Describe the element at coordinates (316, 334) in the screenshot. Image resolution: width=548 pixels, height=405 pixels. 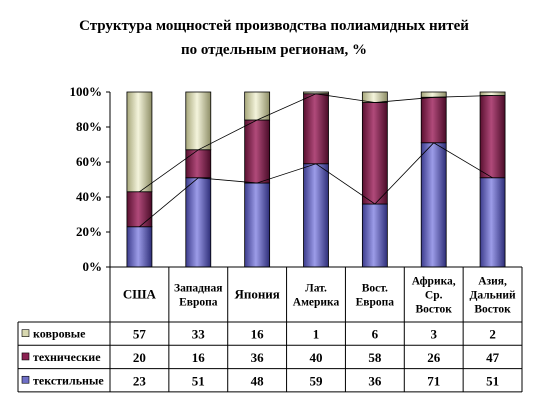
I see `table-value: 1` at that location.